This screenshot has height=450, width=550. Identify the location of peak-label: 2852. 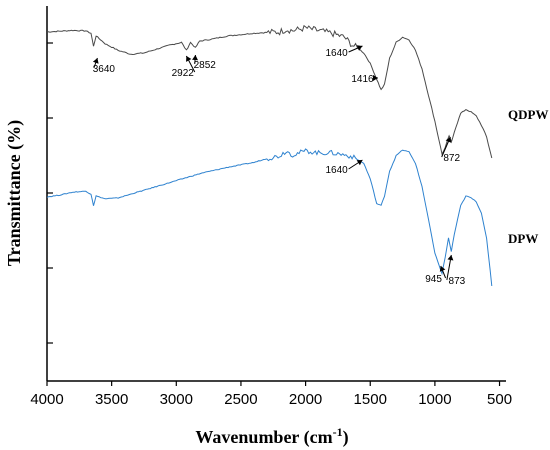
(205, 65).